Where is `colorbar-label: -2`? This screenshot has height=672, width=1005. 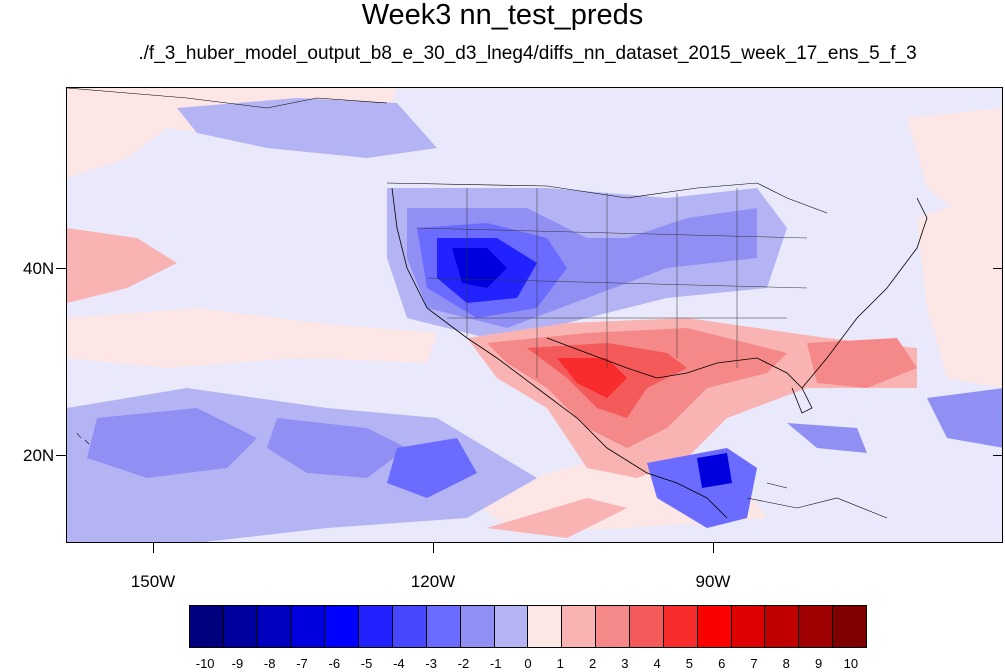
colorbar-label: -2 is located at coordinates (463, 663).